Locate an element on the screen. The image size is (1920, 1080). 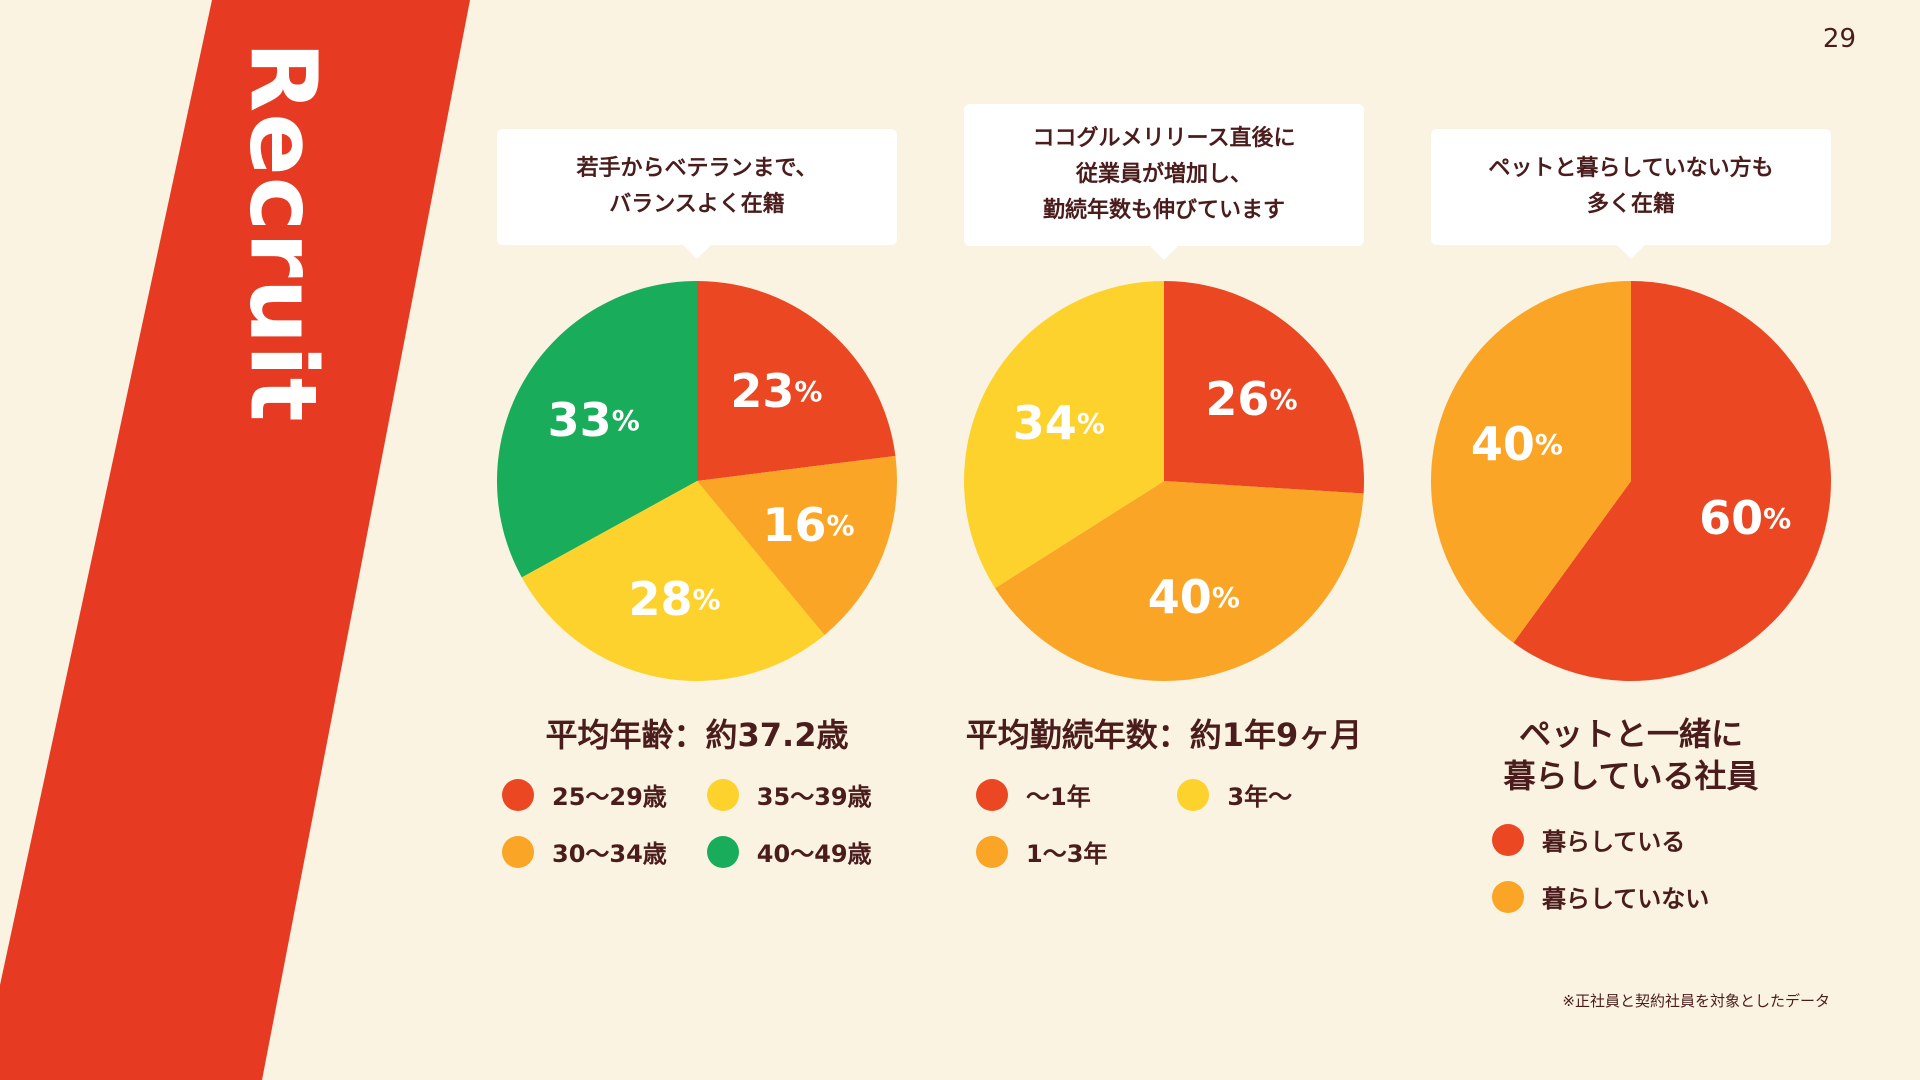
callout-line: 勤続年数も伸びています is located at coordinates (1163, 210).